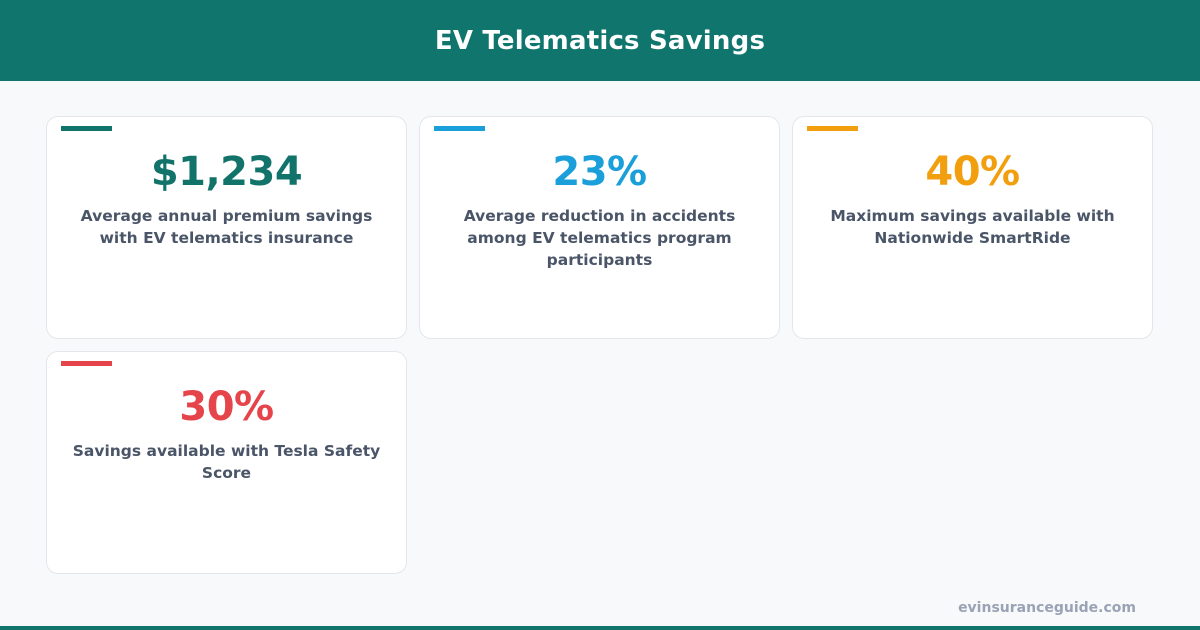 The height and width of the screenshot is (630, 1200). I want to click on page-title: EV Telematics Savings, so click(600, 40).